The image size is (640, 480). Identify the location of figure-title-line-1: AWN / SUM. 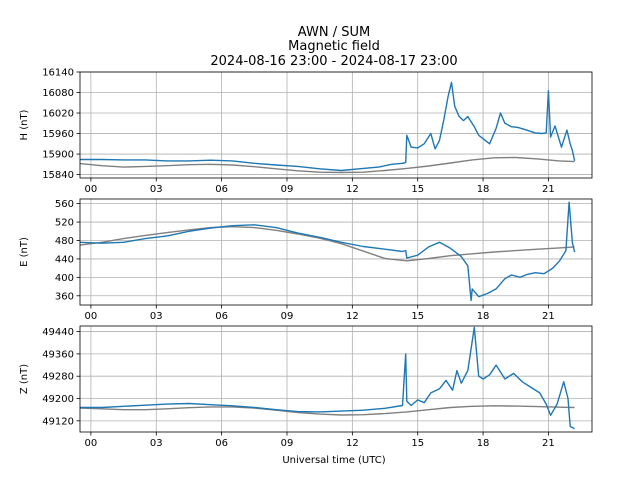
(334, 32).